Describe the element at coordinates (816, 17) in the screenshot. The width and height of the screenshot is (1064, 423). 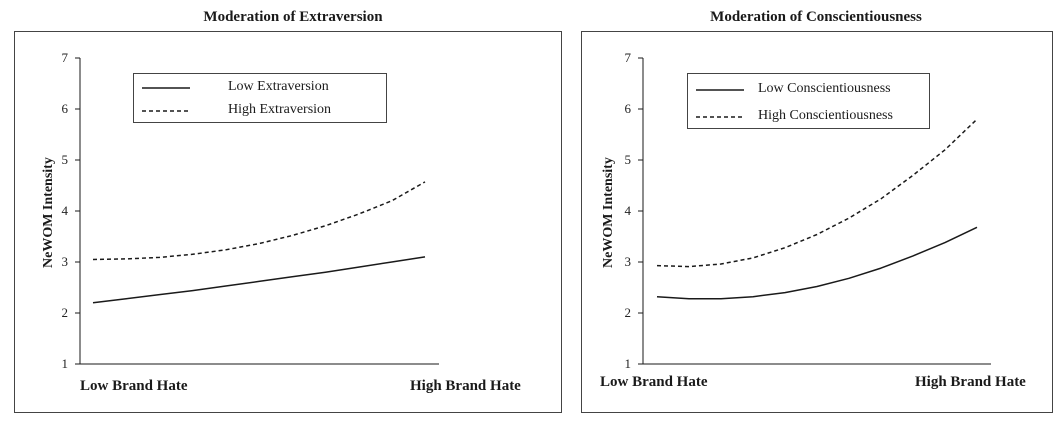
I see `chart-title: Moderation of Conscientiousness` at that location.